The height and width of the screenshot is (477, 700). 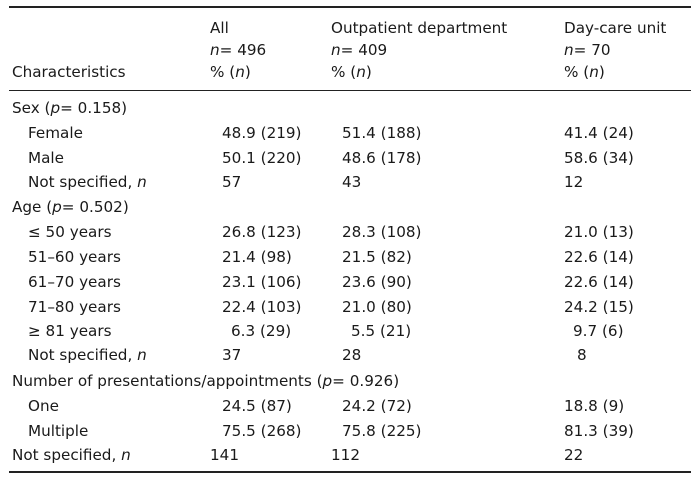 What do you see at coordinates (243, 50) in the screenshot?
I see `n-value: = 496` at bounding box center [243, 50].